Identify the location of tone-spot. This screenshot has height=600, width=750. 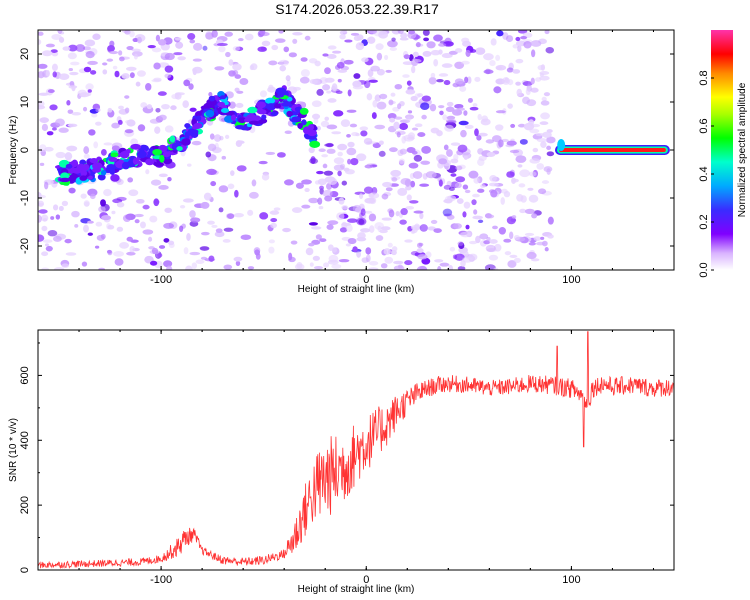
(561, 145).